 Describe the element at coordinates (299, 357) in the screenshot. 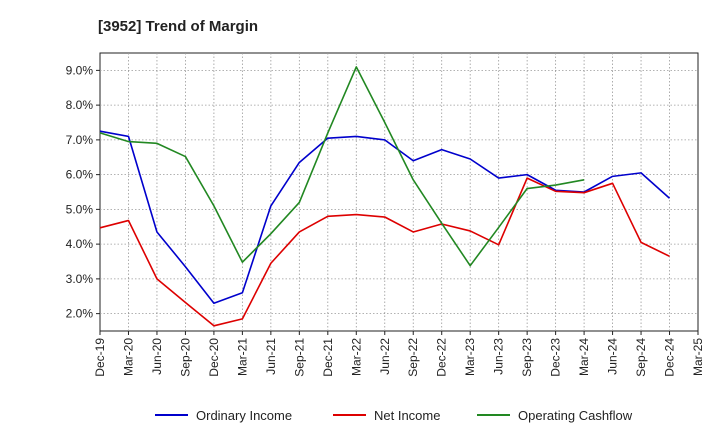

I see `x-tick-label: Sep-21` at that location.